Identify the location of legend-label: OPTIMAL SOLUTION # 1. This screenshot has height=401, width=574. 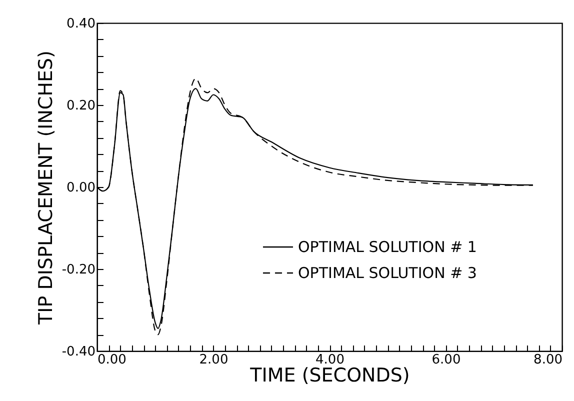
(387, 247).